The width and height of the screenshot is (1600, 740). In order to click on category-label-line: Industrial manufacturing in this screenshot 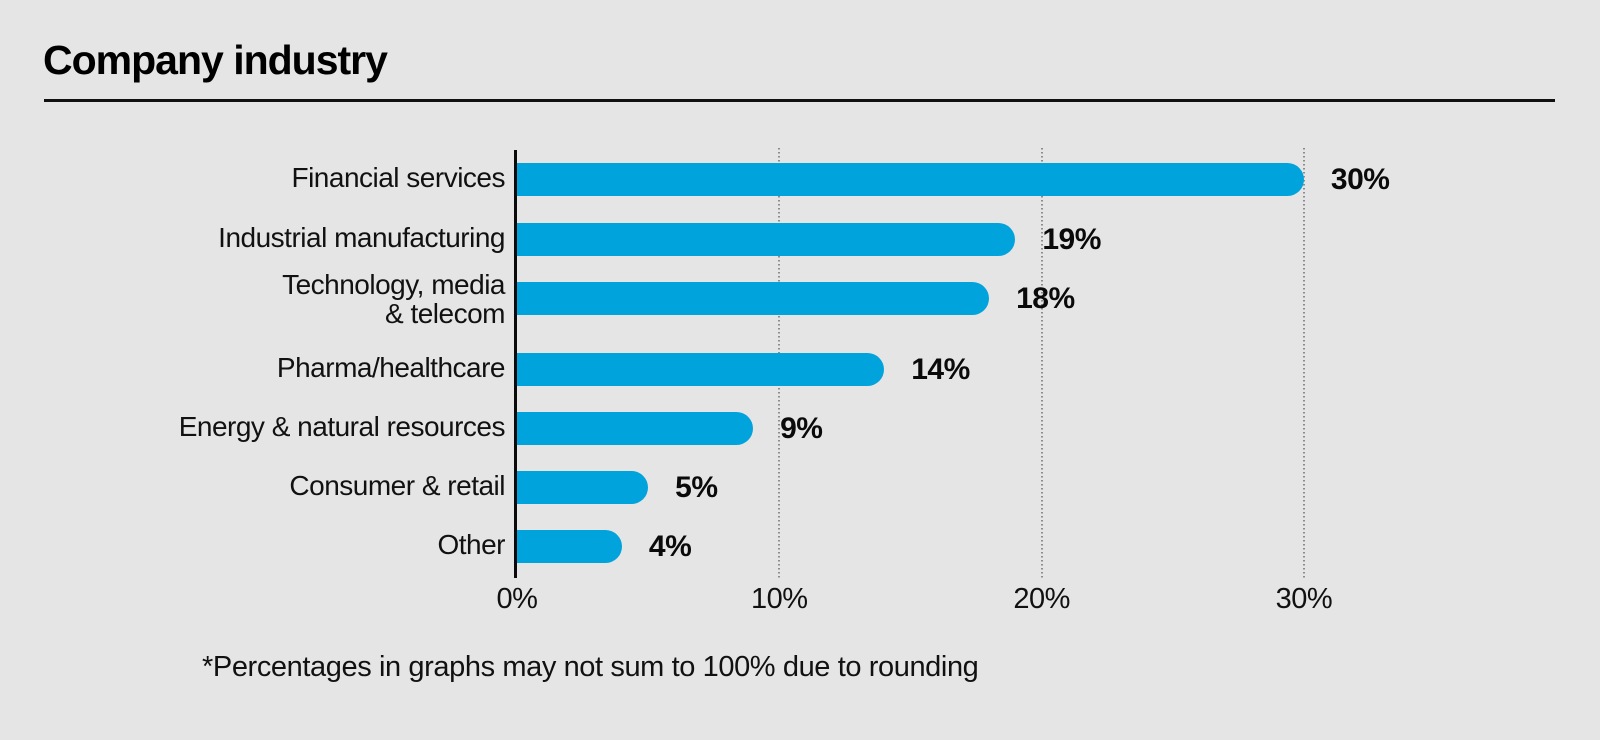, I will do `click(361, 237)`.